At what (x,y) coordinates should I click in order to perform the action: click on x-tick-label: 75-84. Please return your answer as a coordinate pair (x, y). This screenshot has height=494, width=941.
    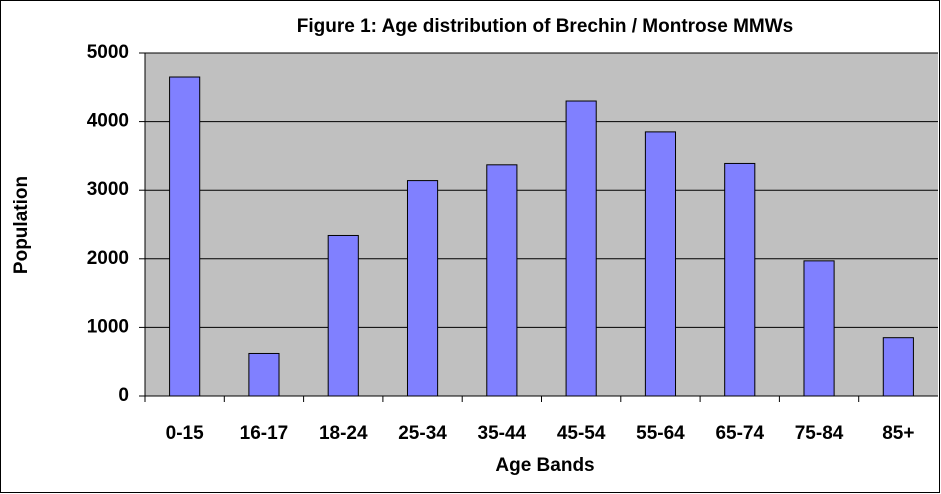
    Looking at the image, I should click on (819, 433).